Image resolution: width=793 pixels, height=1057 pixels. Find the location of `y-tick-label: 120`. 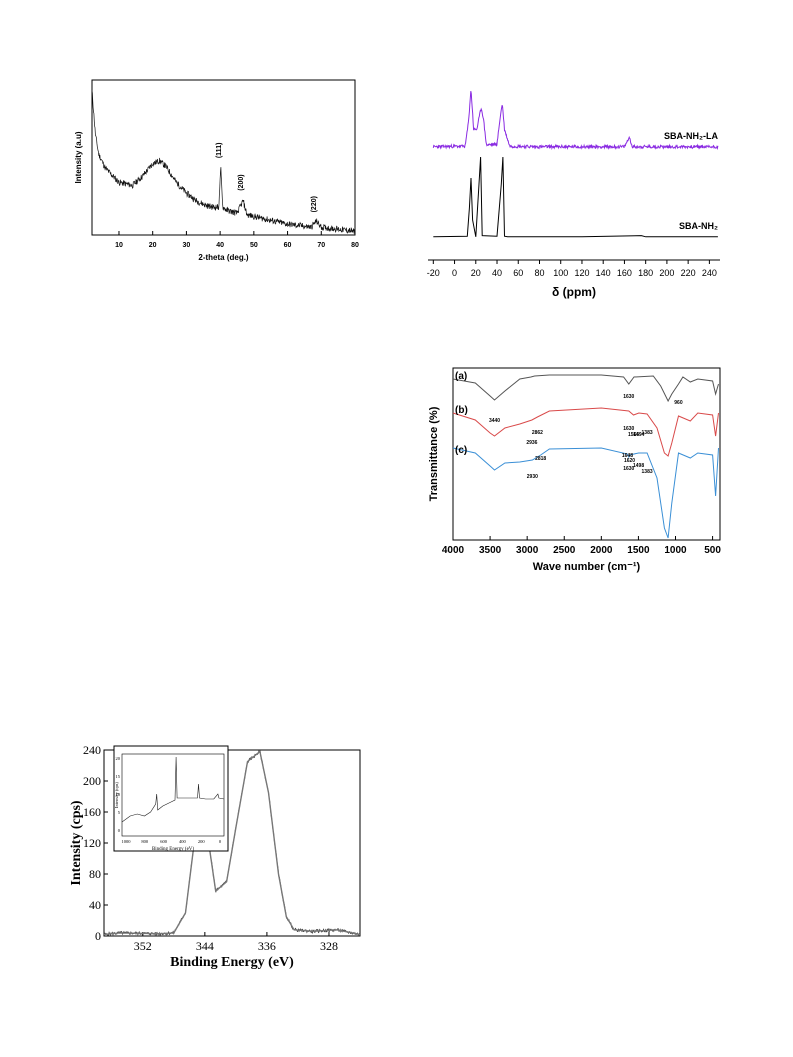

y-tick-label: 120 is located at coordinates (92, 843).